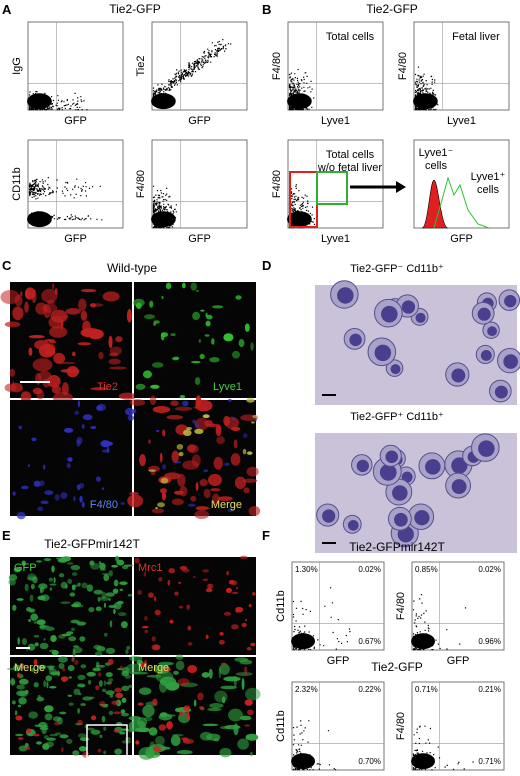  What do you see at coordinates (226, 505) in the screenshot?
I see `image-label: Merge` at bounding box center [226, 505].